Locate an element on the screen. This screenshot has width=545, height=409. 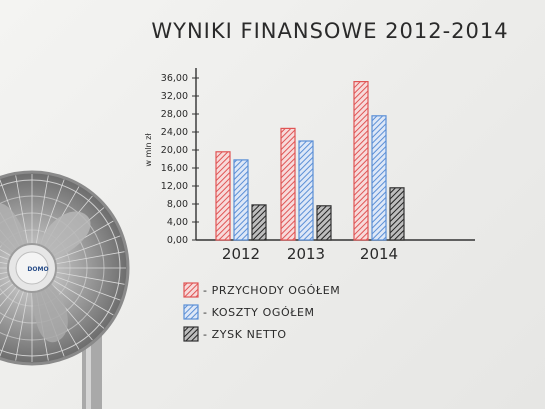
y-tick-label: 20,00 is located at coordinates (174, 150).